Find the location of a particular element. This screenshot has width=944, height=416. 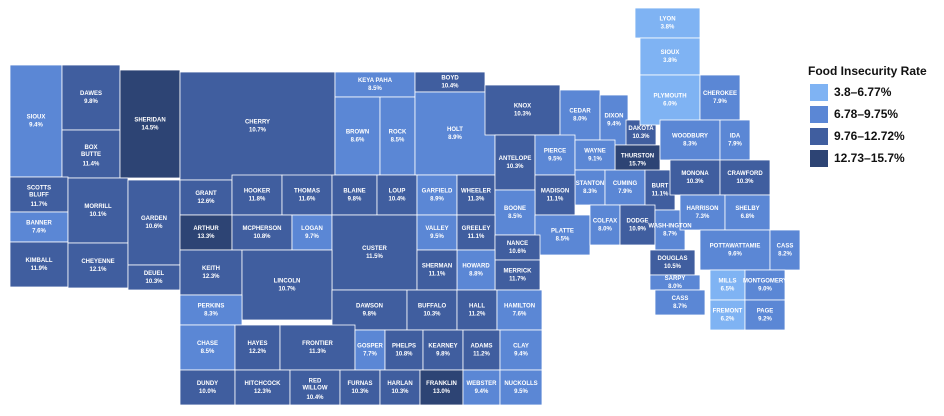

county-rate: 10.7% is located at coordinates (258, 131).